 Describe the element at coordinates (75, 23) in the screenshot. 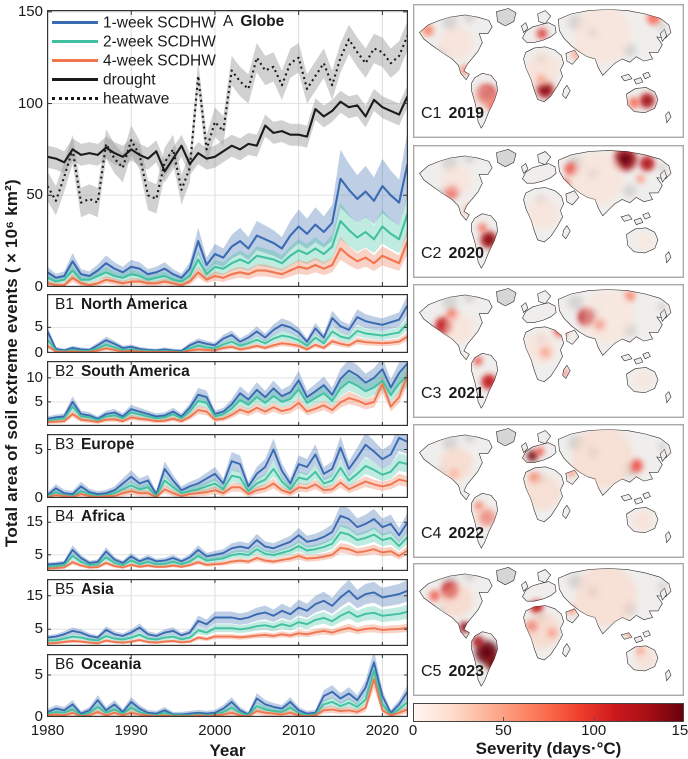

I see `legend-line-1-week-icon` at that location.